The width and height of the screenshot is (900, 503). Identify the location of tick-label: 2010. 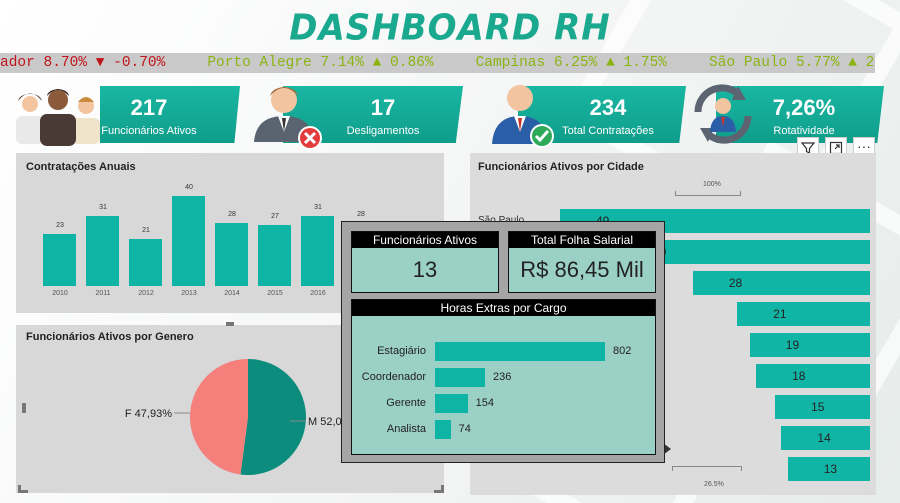
(60, 293).